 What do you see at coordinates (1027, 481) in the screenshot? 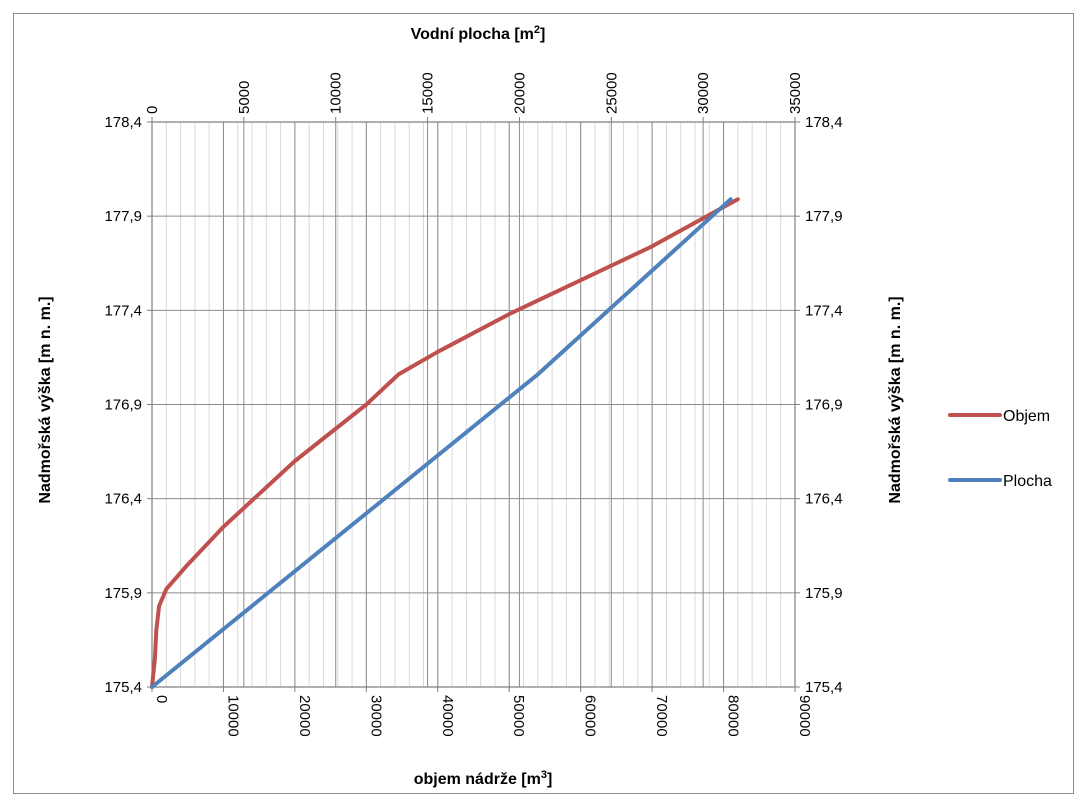
I see `legend-label-plocha: Plocha` at bounding box center [1027, 481].